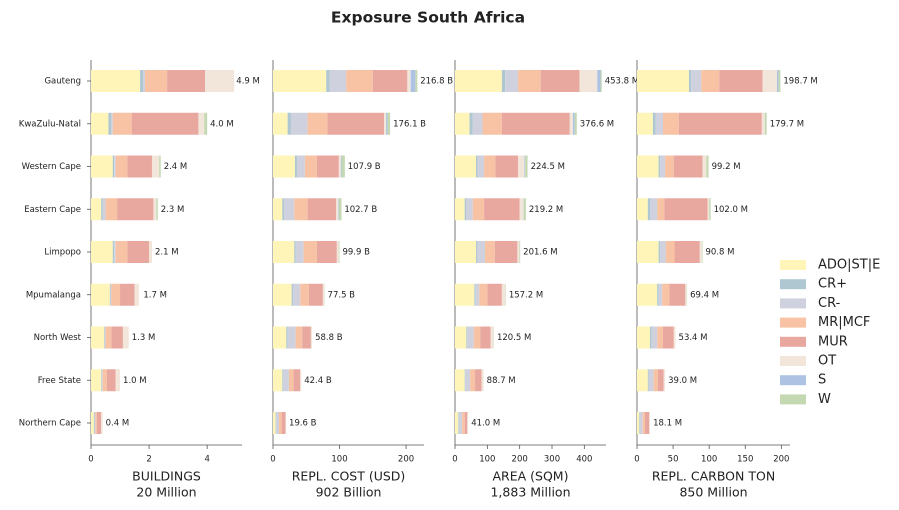 This screenshot has width=899, height=510. I want to click on total-label: 1.0 M, so click(135, 381).